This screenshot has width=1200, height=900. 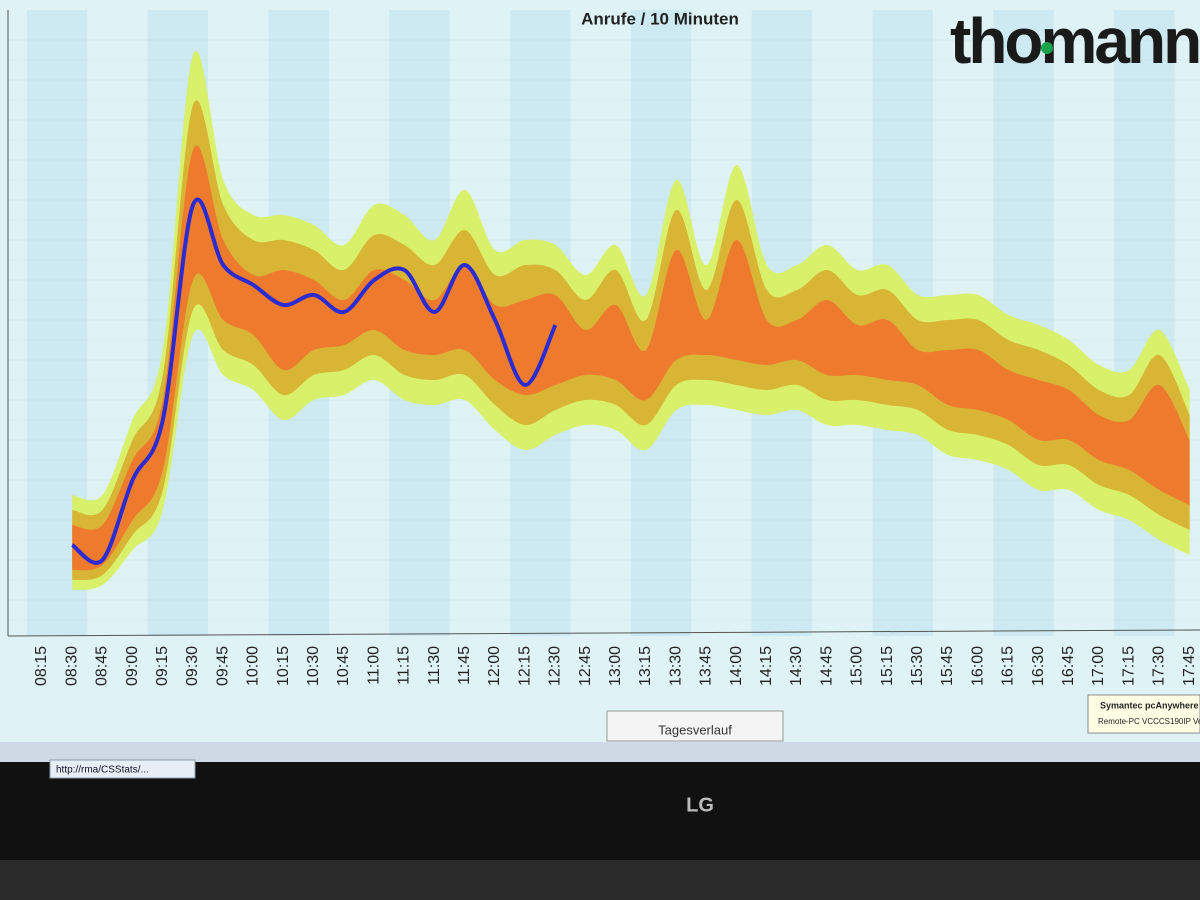 I want to click on x-tick-label: 09:45, so click(x=222, y=666).